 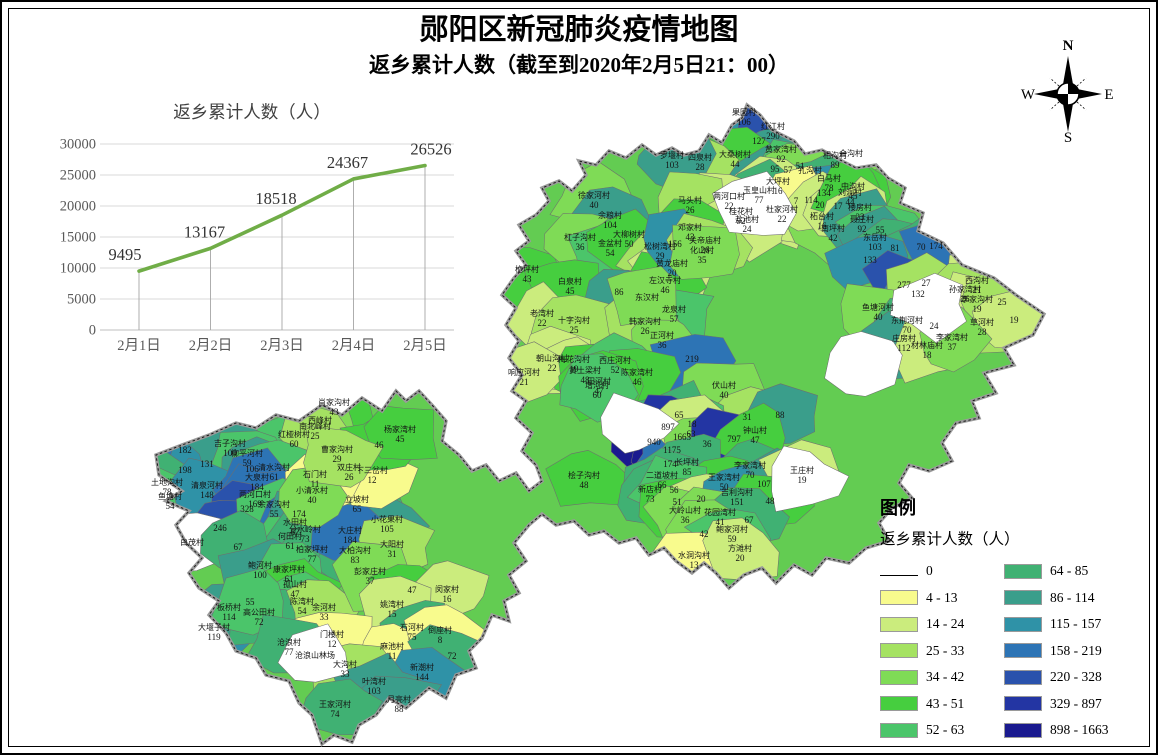 I want to click on village-value-label: 65, so click(x=358, y=509).